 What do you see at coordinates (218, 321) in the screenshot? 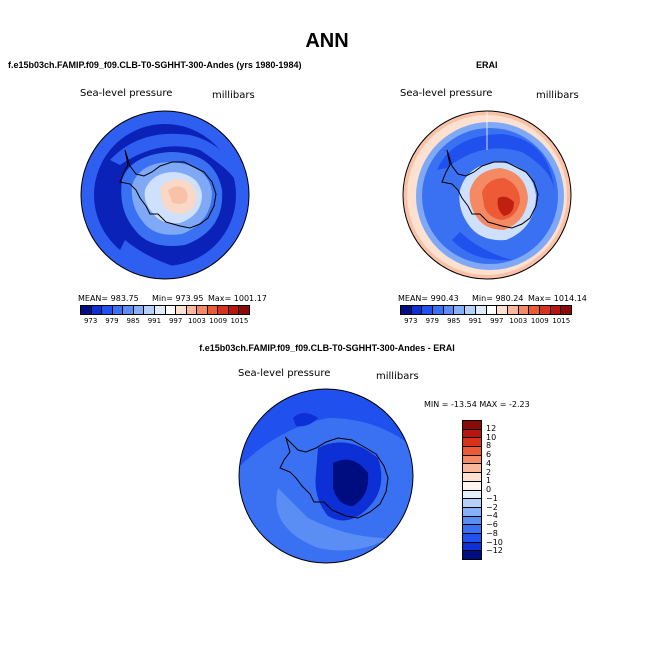
I see `panel1-colorbar-tick-label: 1009` at bounding box center [218, 321].